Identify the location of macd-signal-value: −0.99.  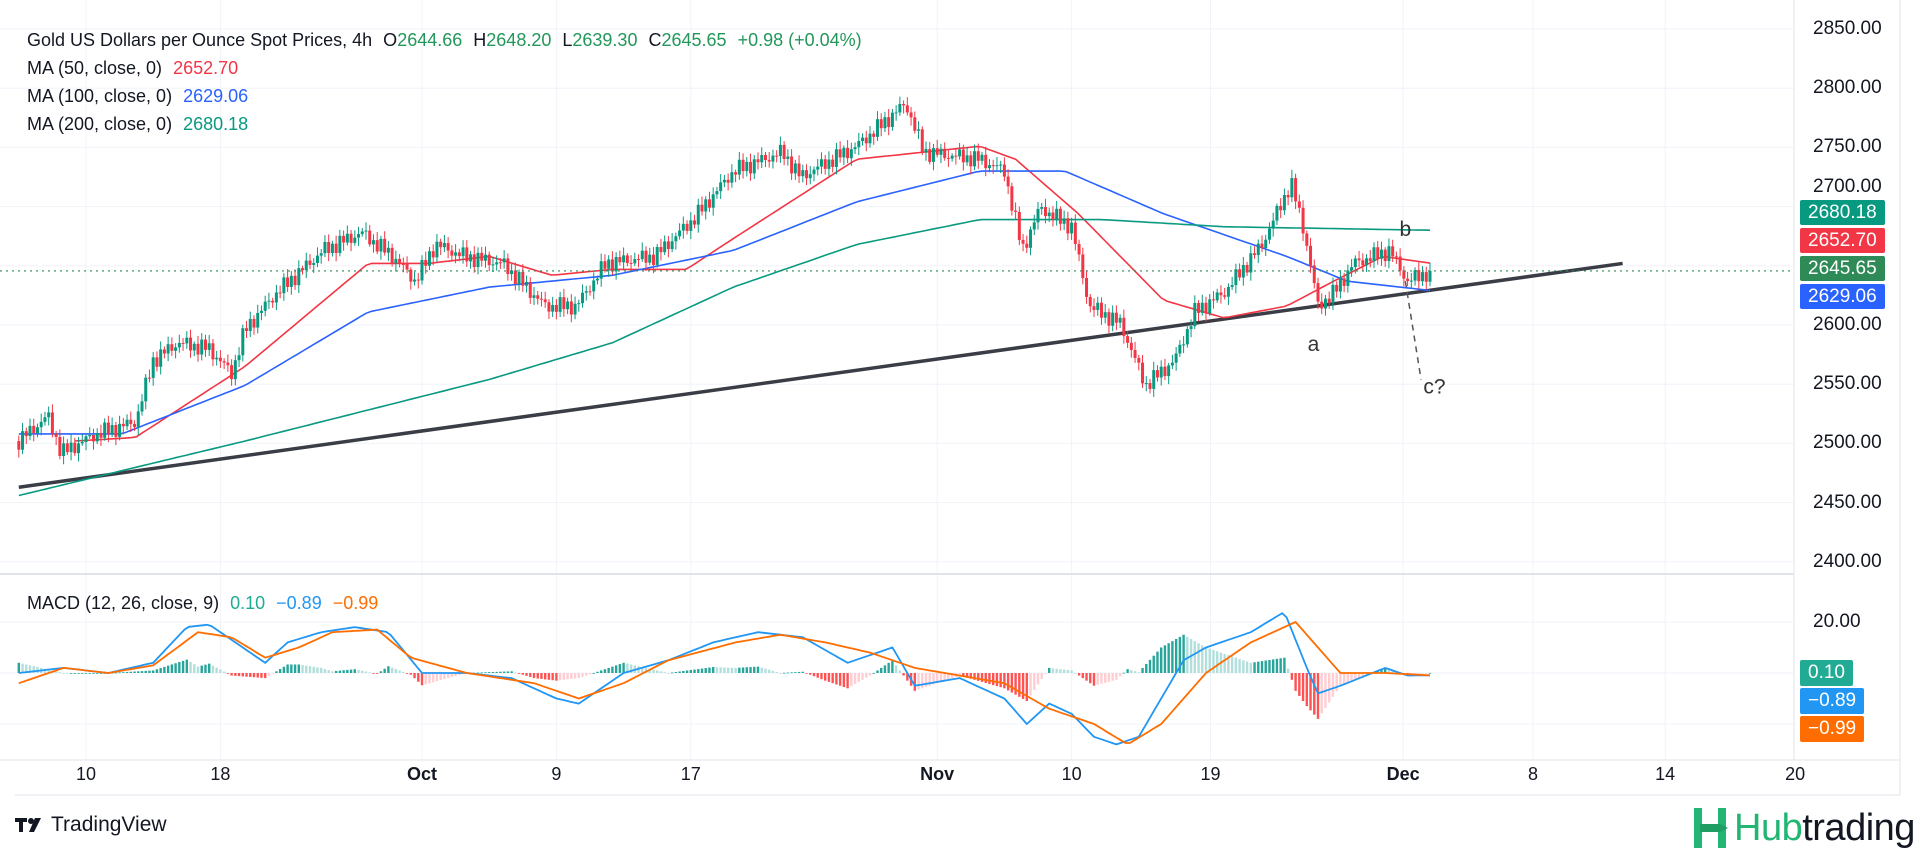
(355, 603).